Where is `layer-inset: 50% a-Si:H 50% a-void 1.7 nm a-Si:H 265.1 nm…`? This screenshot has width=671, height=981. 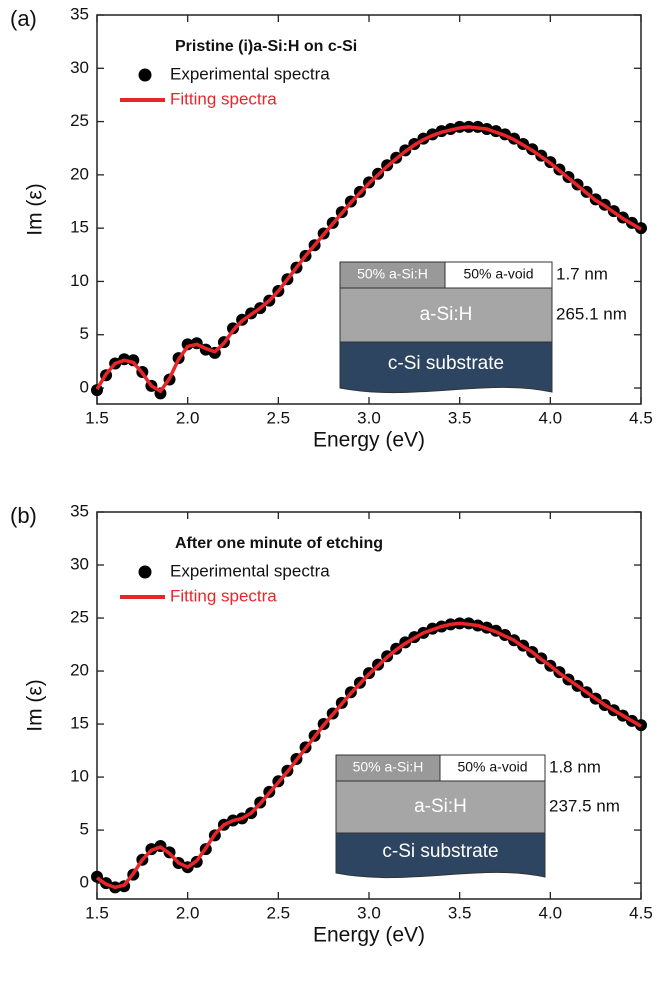
layer-inset: 50% a-Si:H 50% a-void 1.7 nm a-Si:H 265.1 nm… is located at coordinates (483, 327).